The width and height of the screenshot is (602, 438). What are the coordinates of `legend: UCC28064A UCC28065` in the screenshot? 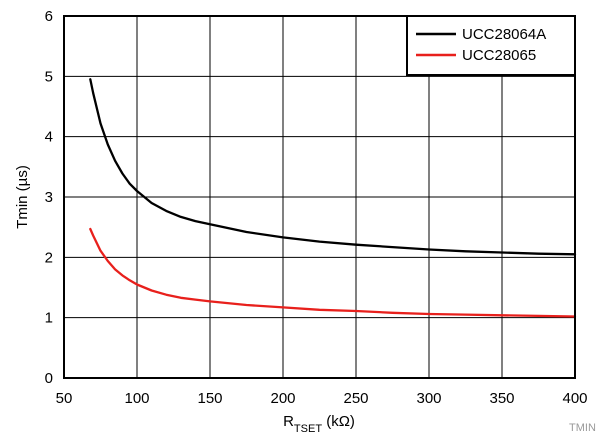 It's located at (491, 45).